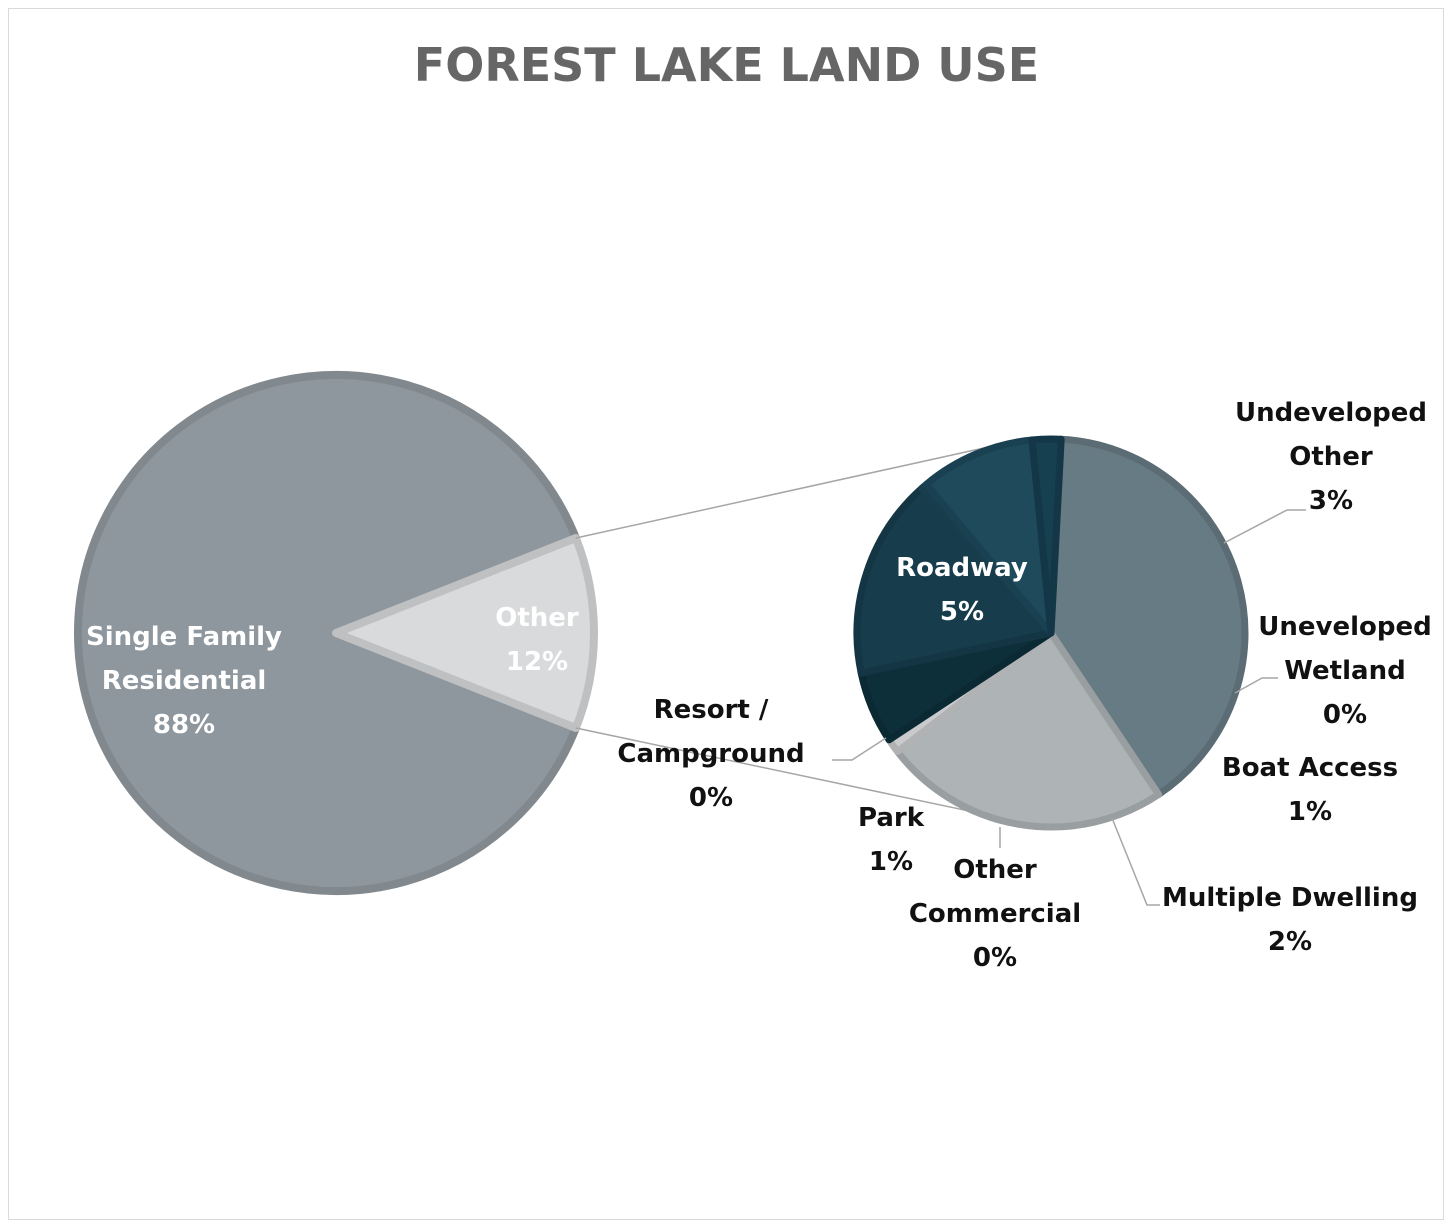  What do you see at coordinates (859, 749) in the screenshot?
I see `leader-resort-campground` at bounding box center [859, 749].